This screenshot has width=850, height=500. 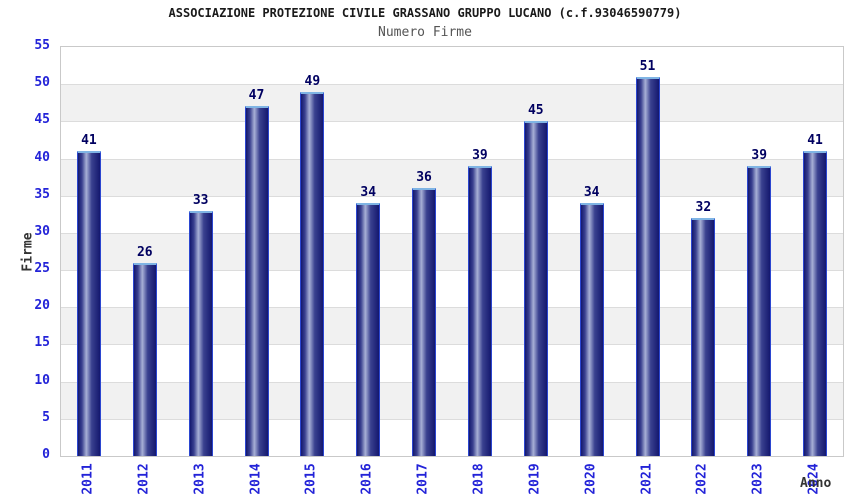 I want to click on x-tick-label-2018: 2018, so click(x=479, y=479).